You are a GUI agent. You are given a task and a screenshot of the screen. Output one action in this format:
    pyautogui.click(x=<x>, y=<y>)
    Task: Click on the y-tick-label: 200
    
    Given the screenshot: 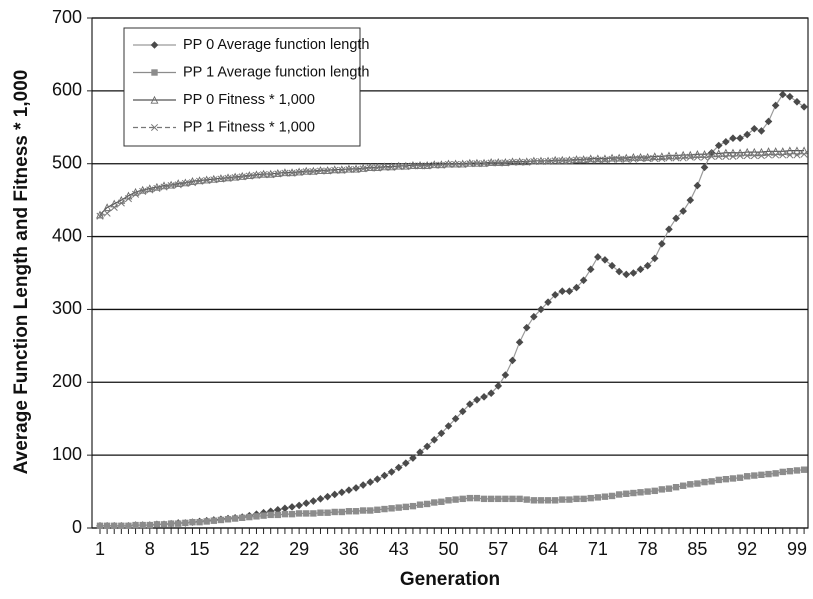 What is the action you would take?
    pyautogui.click(x=67, y=381)
    